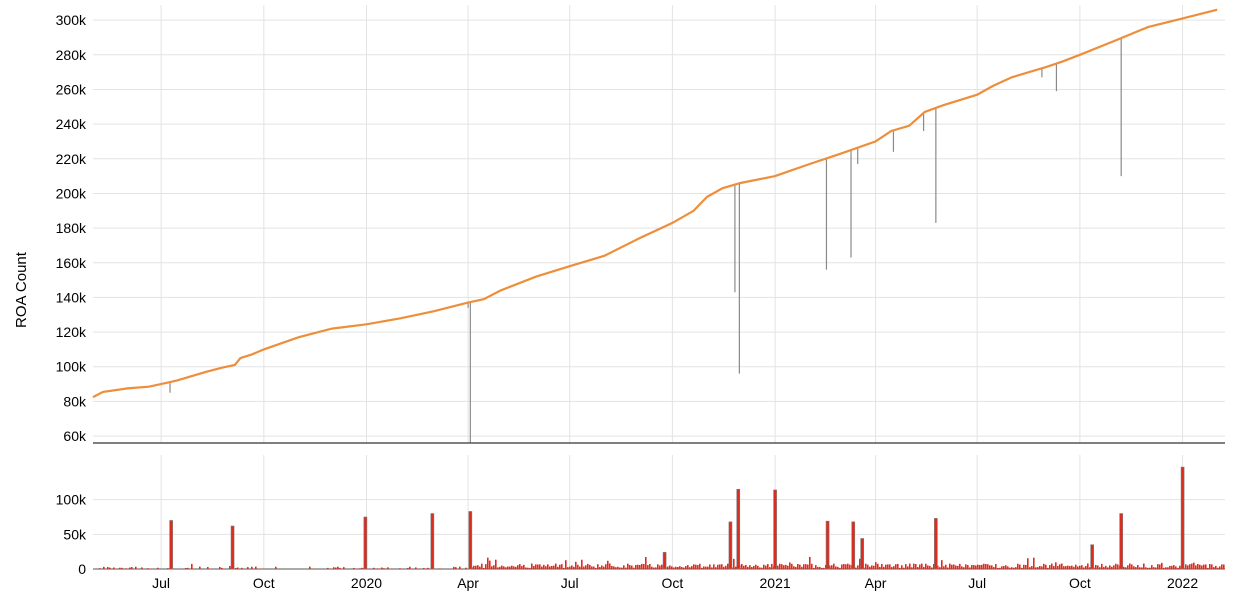 The height and width of the screenshot is (615, 1235). I want to click on top-y-tick-label: 60k, so click(75, 436).